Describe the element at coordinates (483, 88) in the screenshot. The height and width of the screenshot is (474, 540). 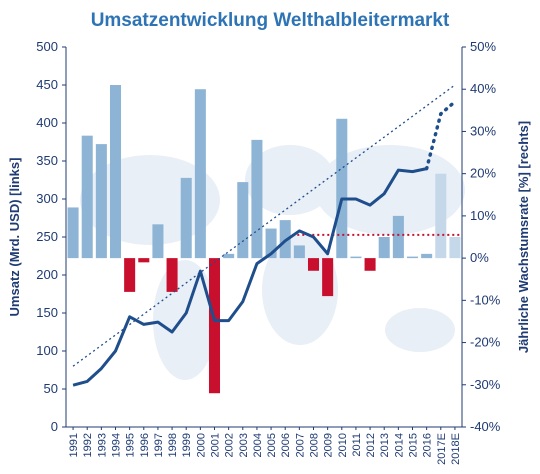
I see `right-tick-label: 40%` at that location.